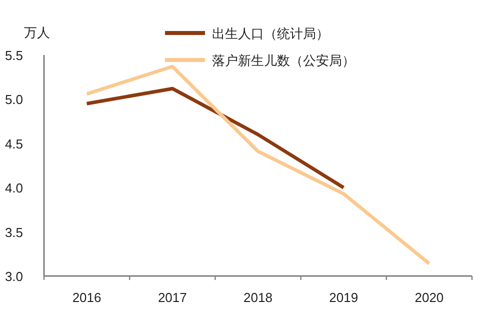 The width and height of the screenshot is (500, 325). Describe the element at coordinates (37, 32) in the screenshot. I see `y-axis-title: 万人` at that location.